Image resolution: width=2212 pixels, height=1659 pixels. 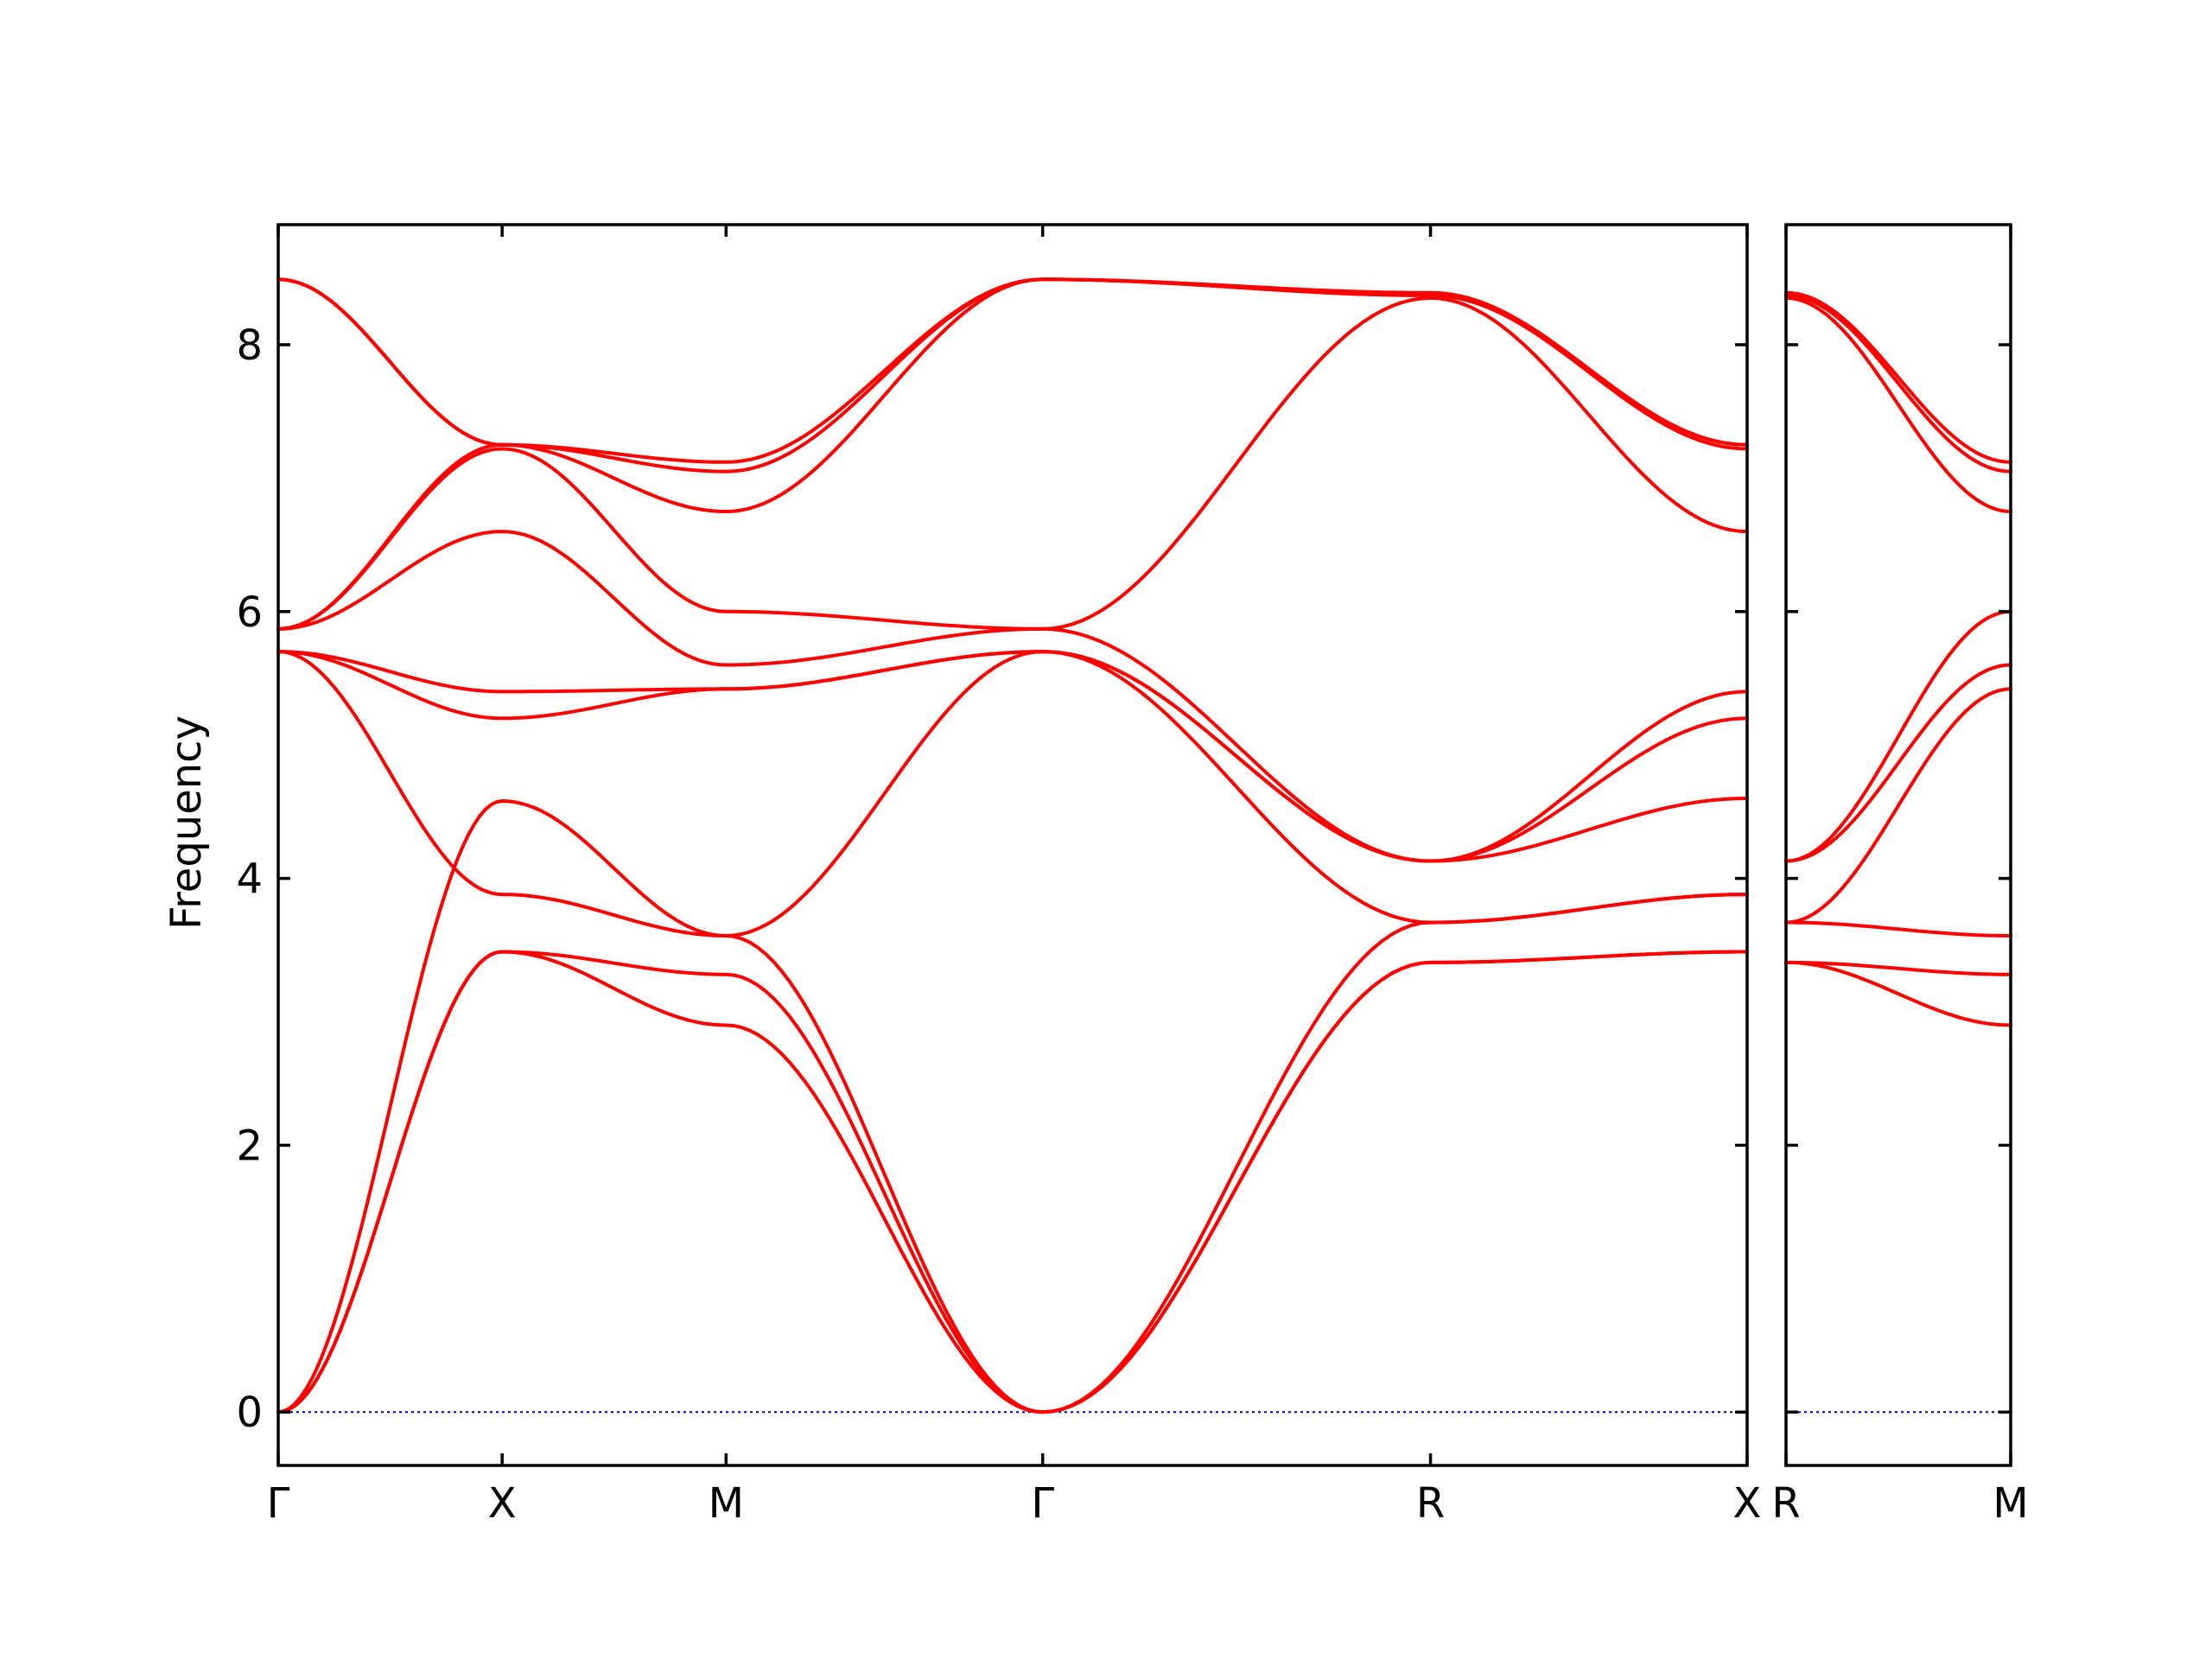 I want to click on y-tick-label: 4, so click(x=249, y=879).